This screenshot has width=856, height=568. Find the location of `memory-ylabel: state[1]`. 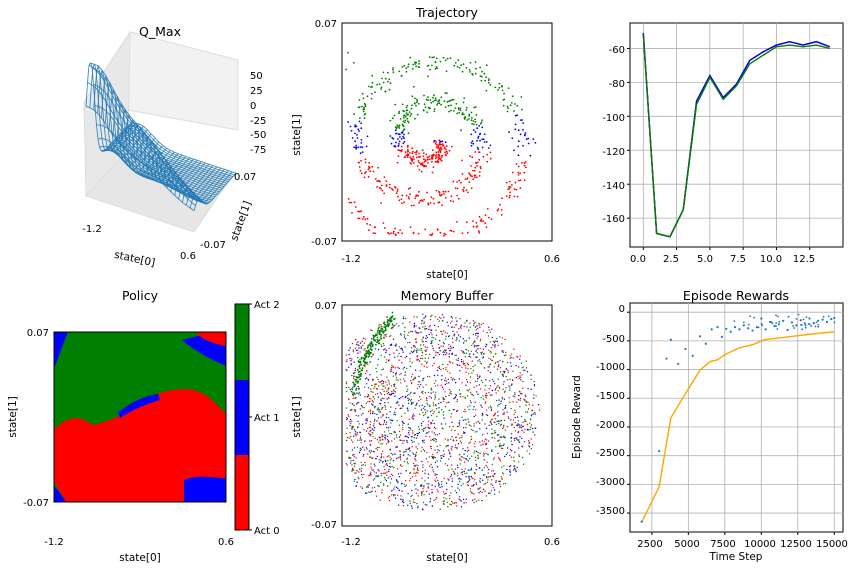

memory-ylabel: state[1] is located at coordinates (297, 416).